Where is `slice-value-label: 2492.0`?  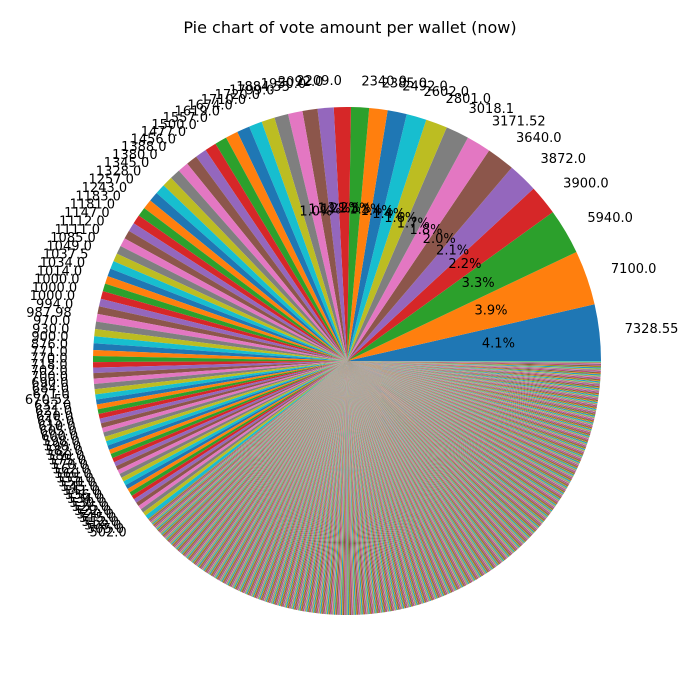 slice-value-label: 2492.0 is located at coordinates (425, 87).